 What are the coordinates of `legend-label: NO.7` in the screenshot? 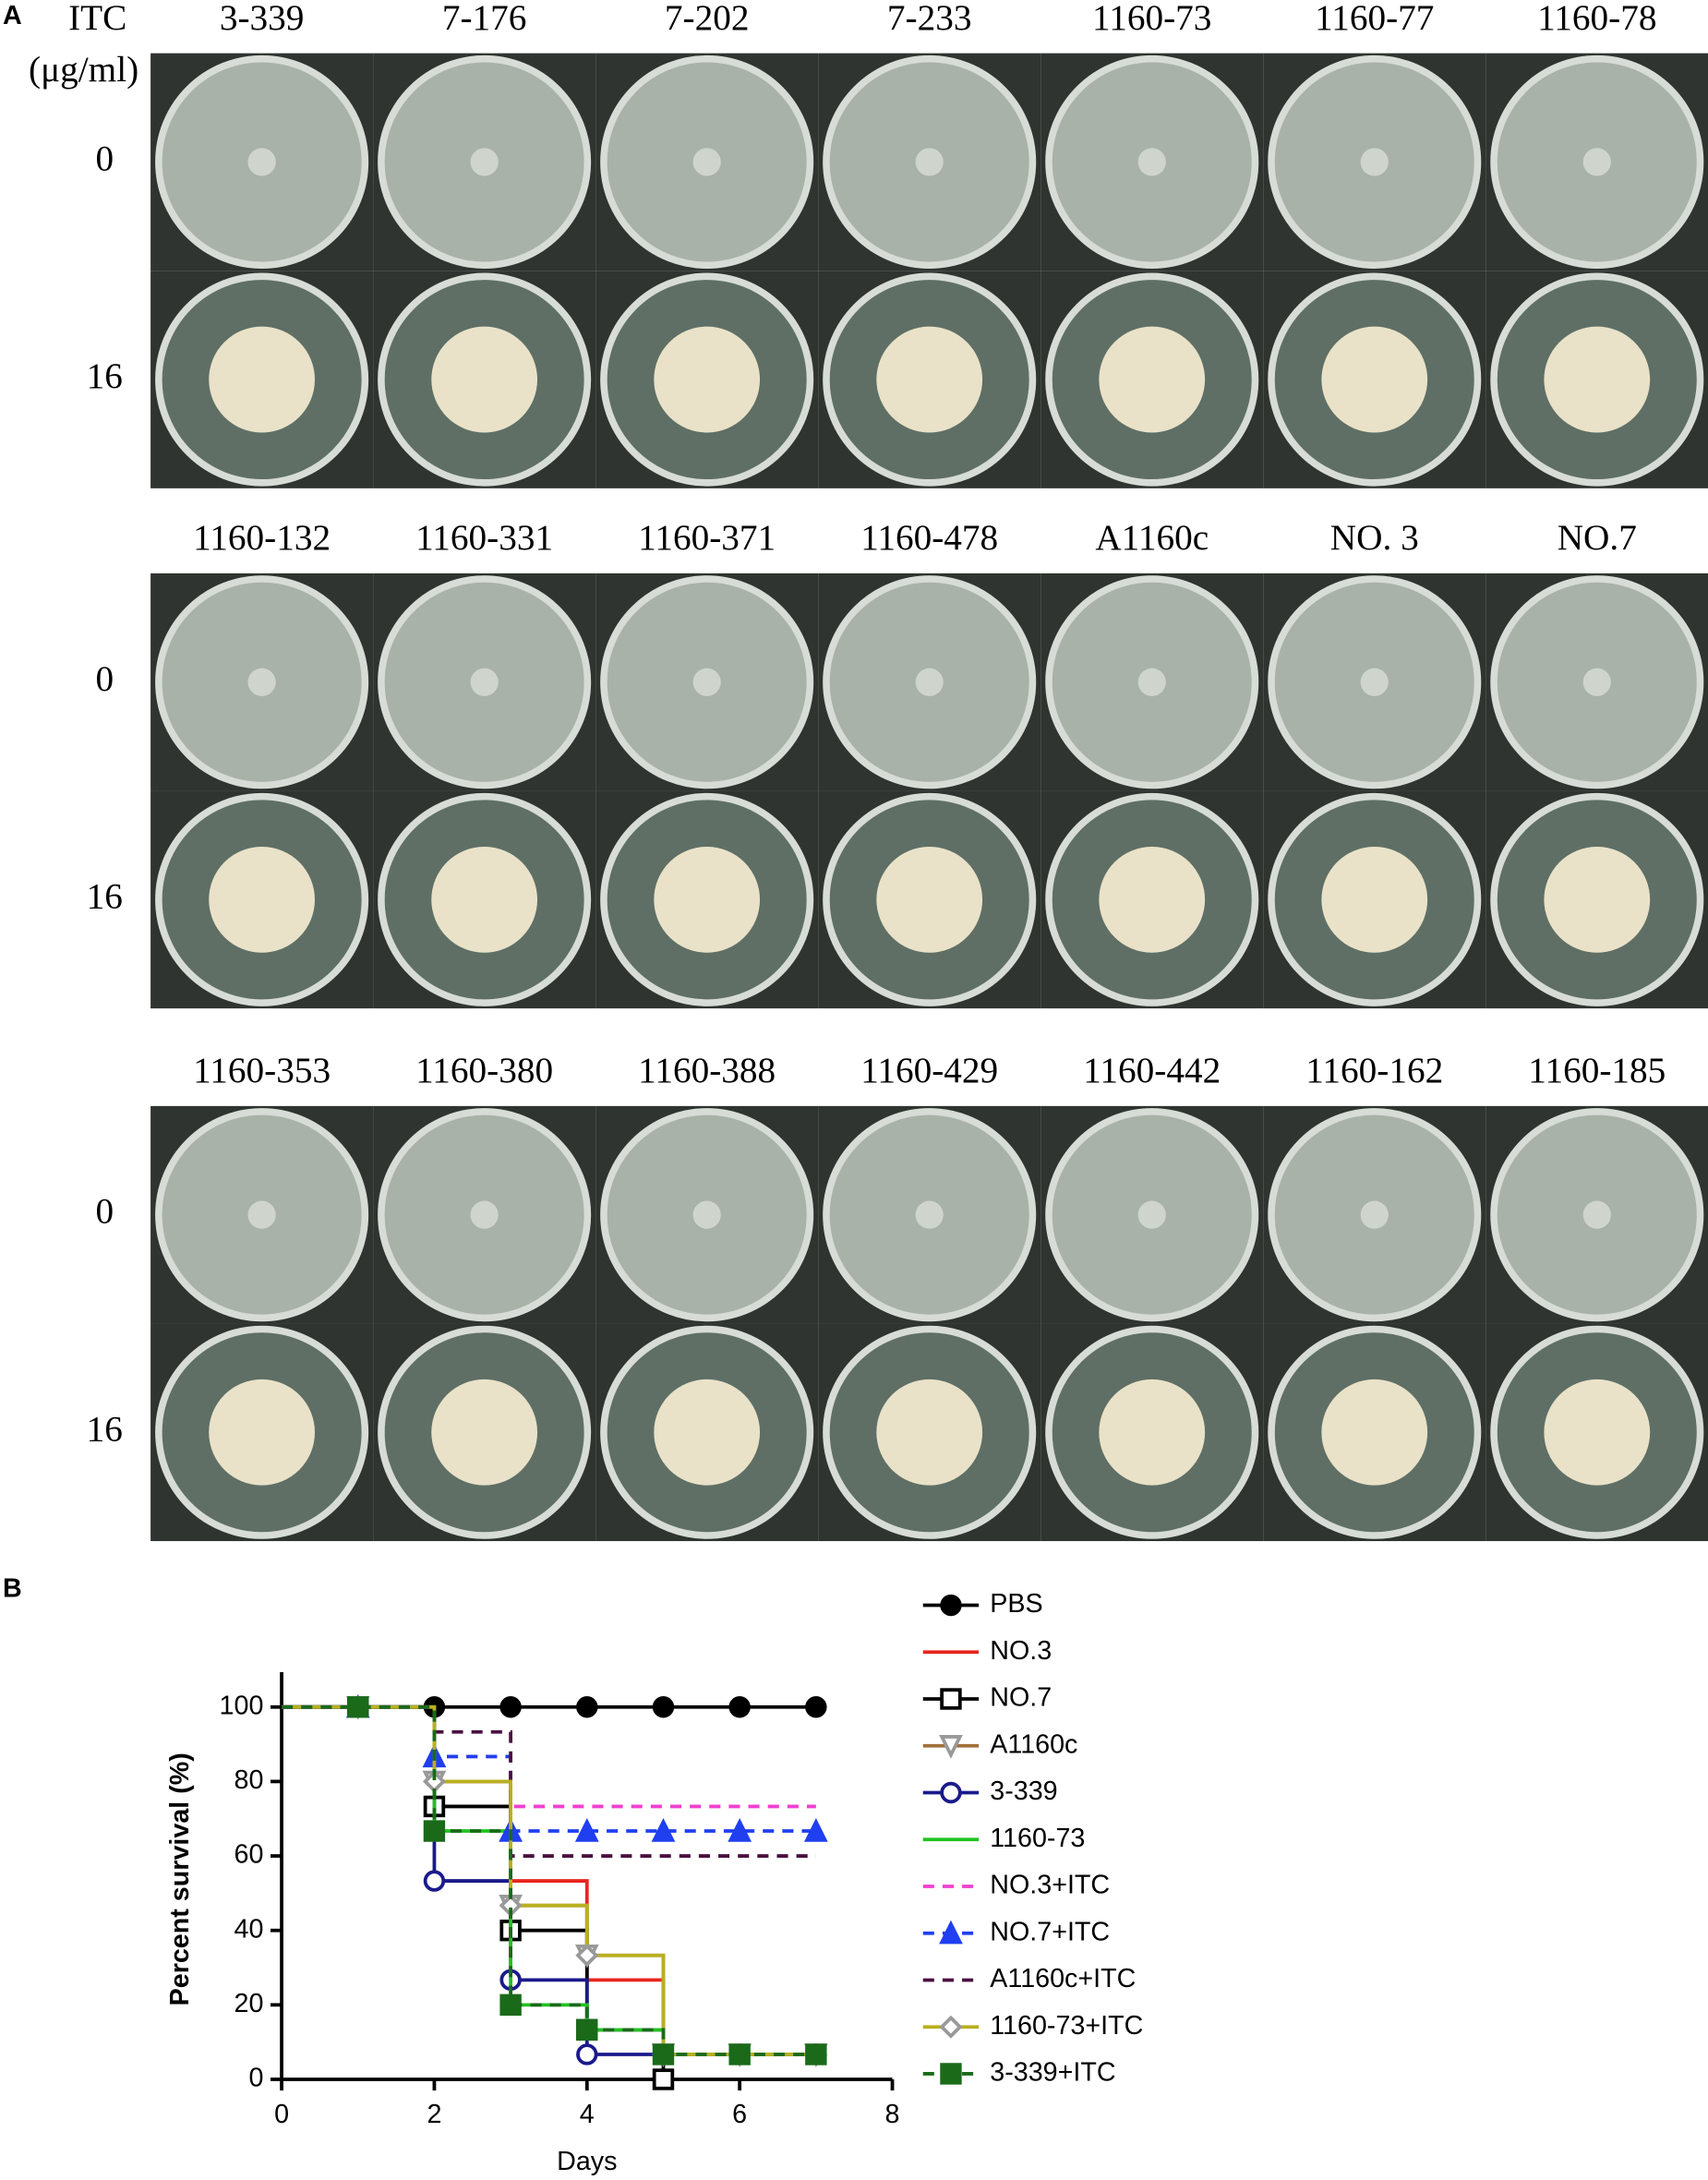 It's located at (1021, 1698).